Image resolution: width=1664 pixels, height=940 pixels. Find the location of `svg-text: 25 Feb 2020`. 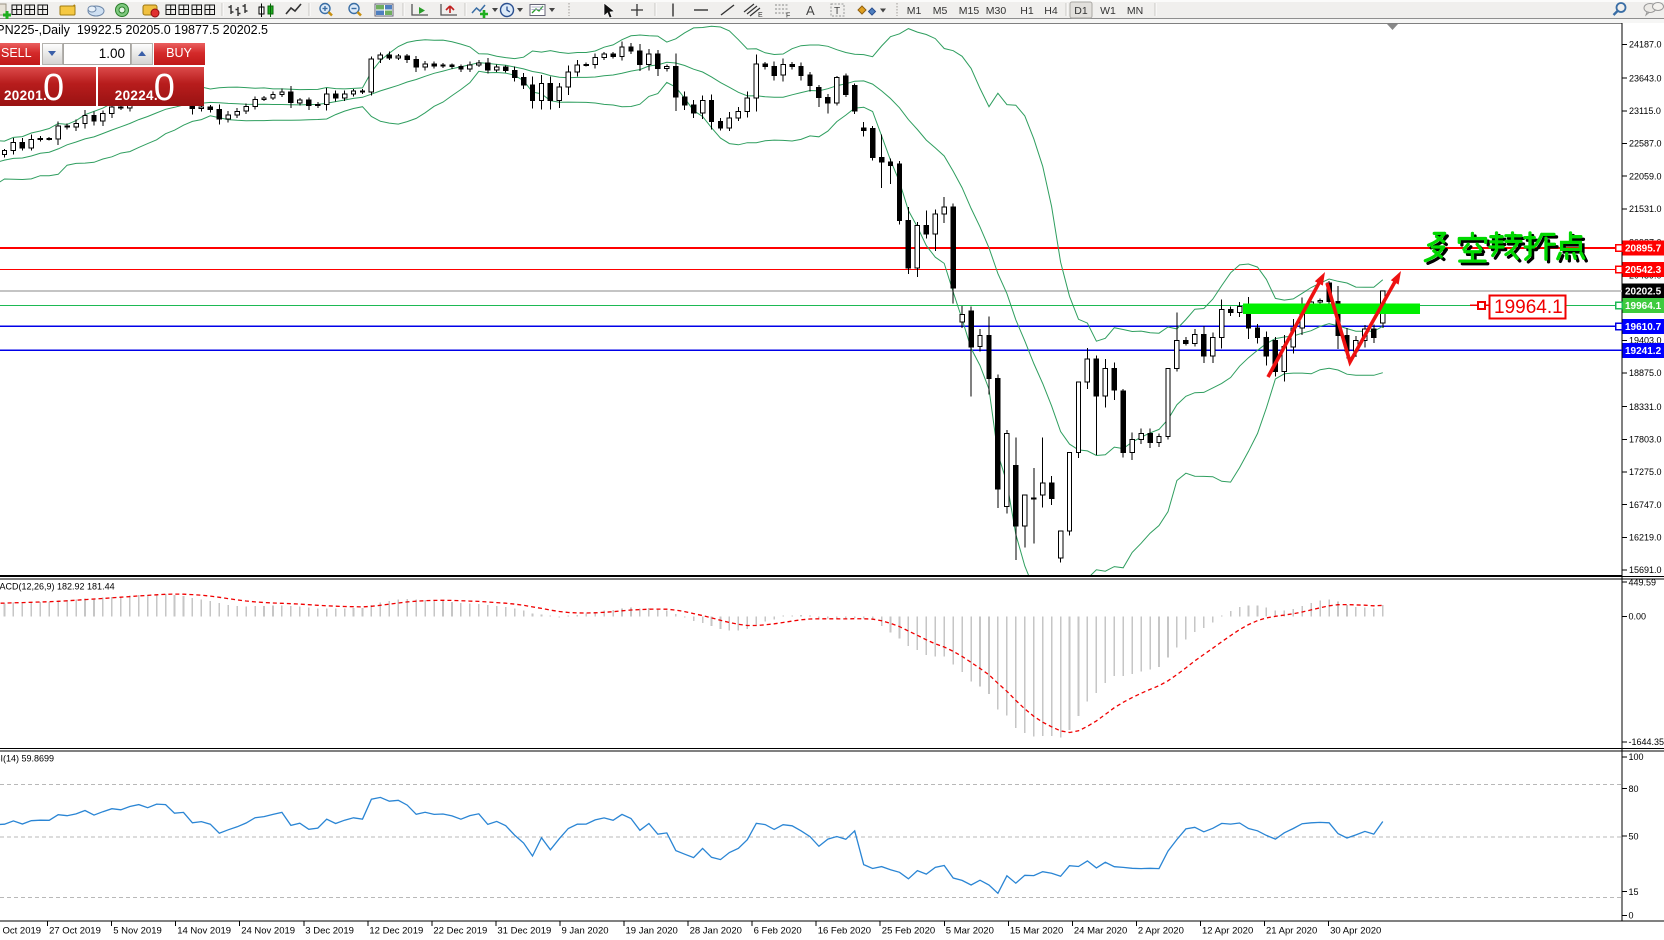

svg-text: 25 Feb 2020 is located at coordinates (908, 931).